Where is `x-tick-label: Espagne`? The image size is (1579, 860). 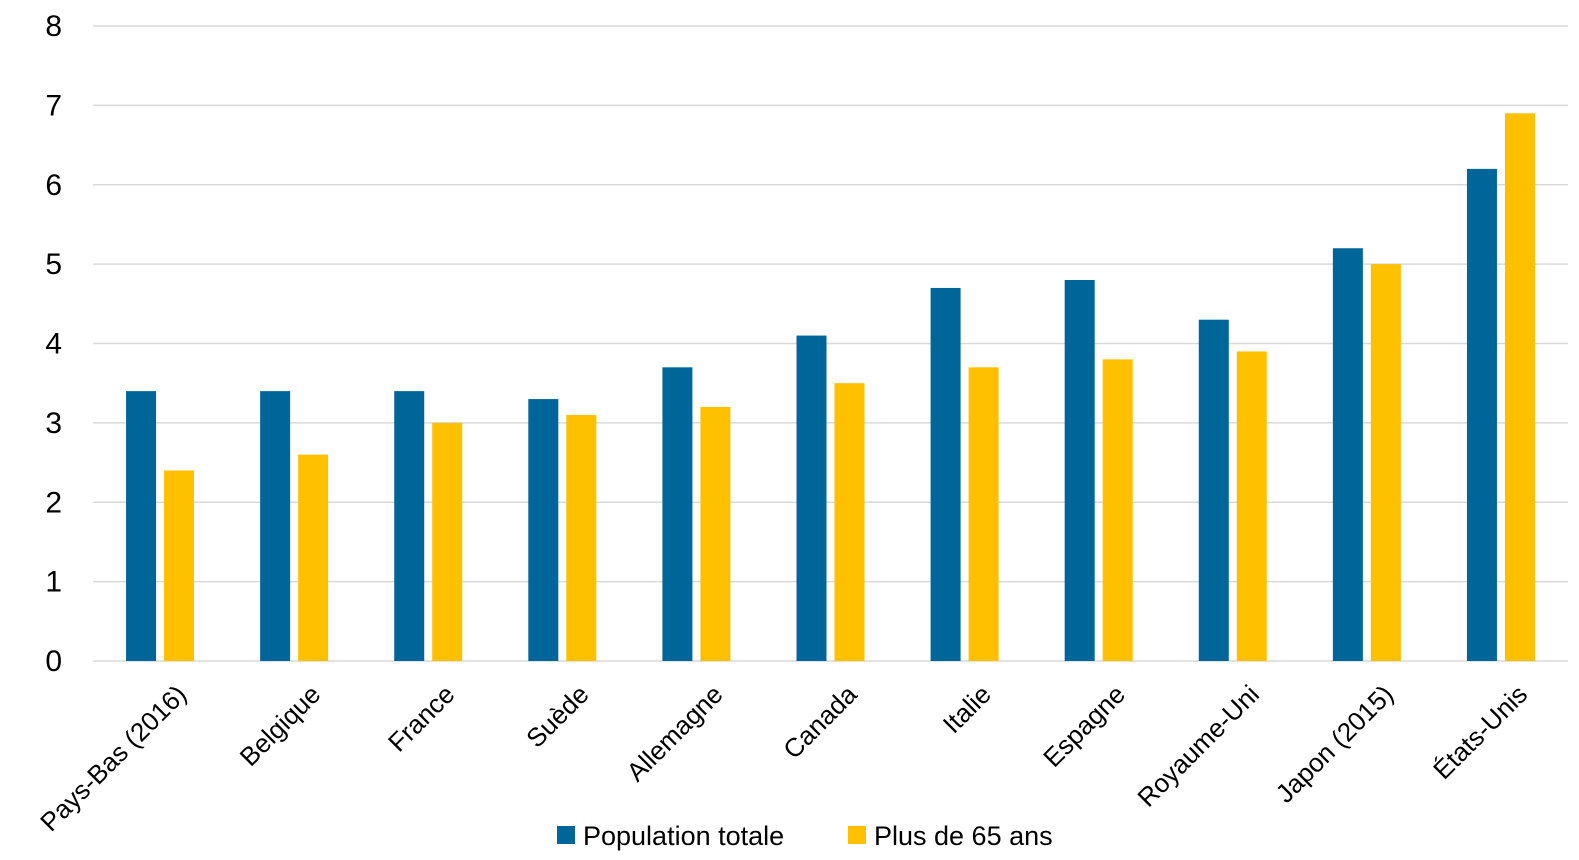
x-tick-label: Espagne is located at coordinates (1084, 726).